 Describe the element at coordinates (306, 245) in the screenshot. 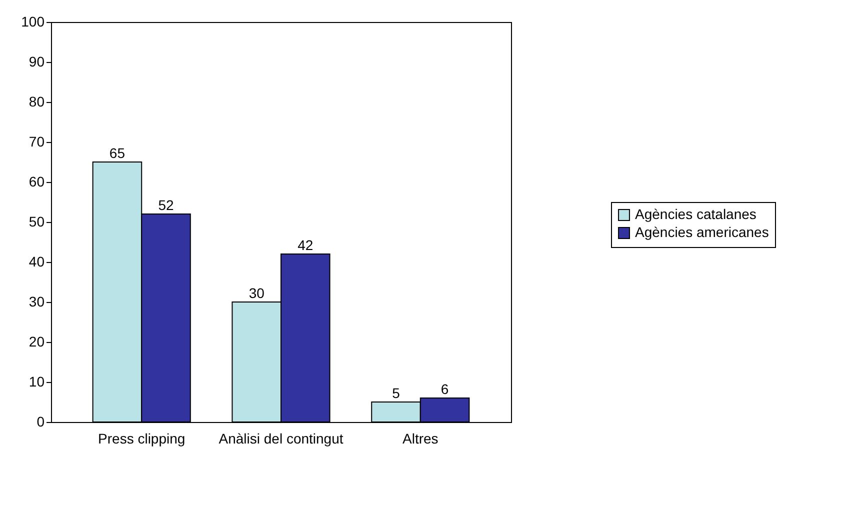

I see `data-label: 42` at that location.